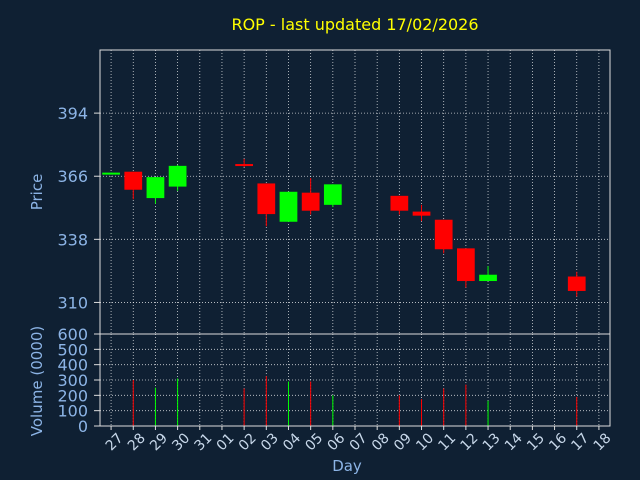 The width and height of the screenshot is (640, 480). What do you see at coordinates (536, 442) in the screenshot?
I see `x-tick-label: 15` at bounding box center [536, 442].